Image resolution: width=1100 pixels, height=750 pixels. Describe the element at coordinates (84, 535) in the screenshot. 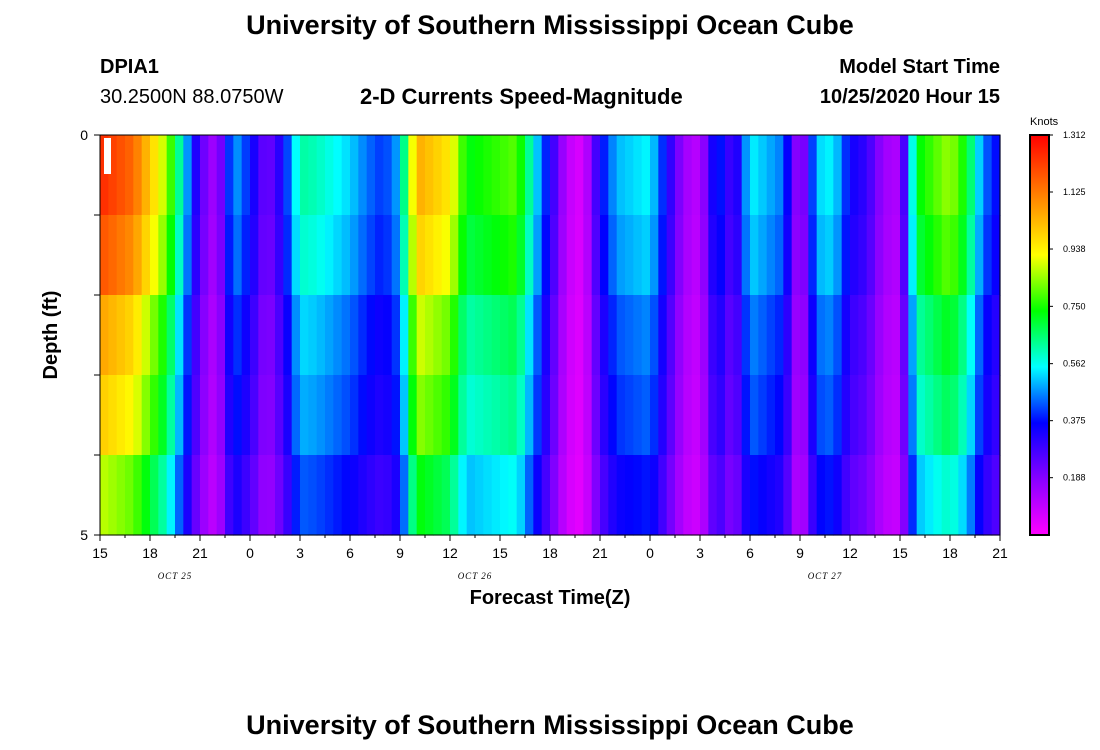

I see `y-tick-label: 5` at that location.